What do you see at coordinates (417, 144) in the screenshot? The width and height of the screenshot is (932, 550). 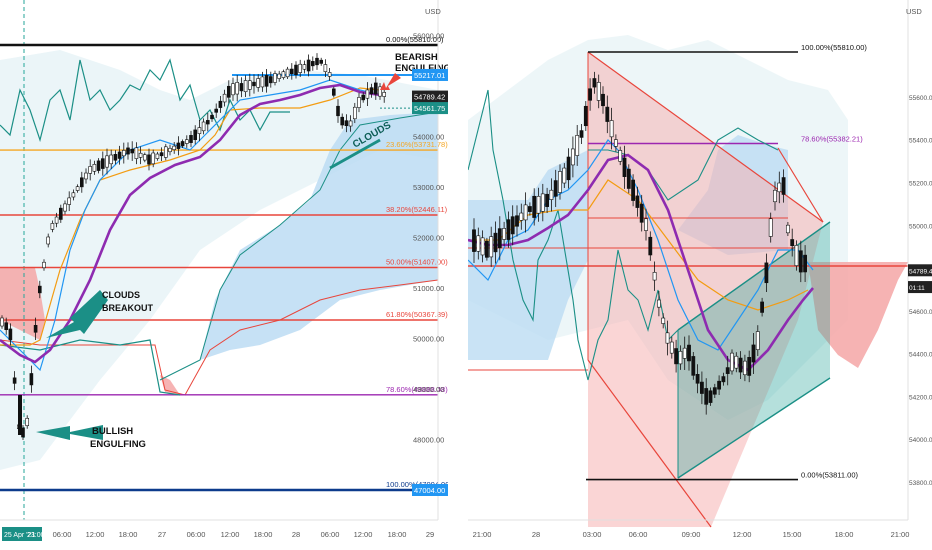 I see `left-fib-label: 23.60%(53731.78)` at bounding box center [417, 144].